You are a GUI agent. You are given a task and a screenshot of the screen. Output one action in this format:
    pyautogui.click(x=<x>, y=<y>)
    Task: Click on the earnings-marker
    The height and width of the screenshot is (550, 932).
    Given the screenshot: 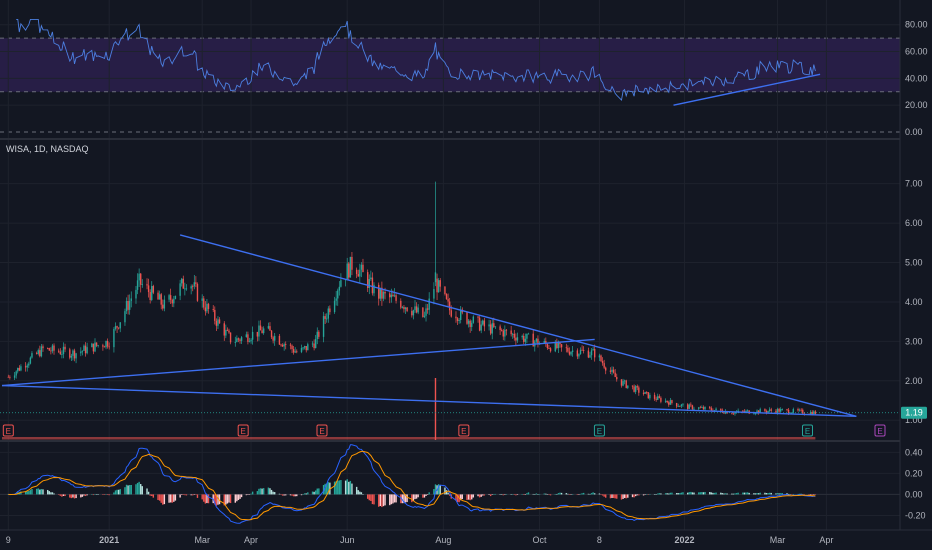 What is the action you would take?
    pyautogui.click(x=807, y=430)
    